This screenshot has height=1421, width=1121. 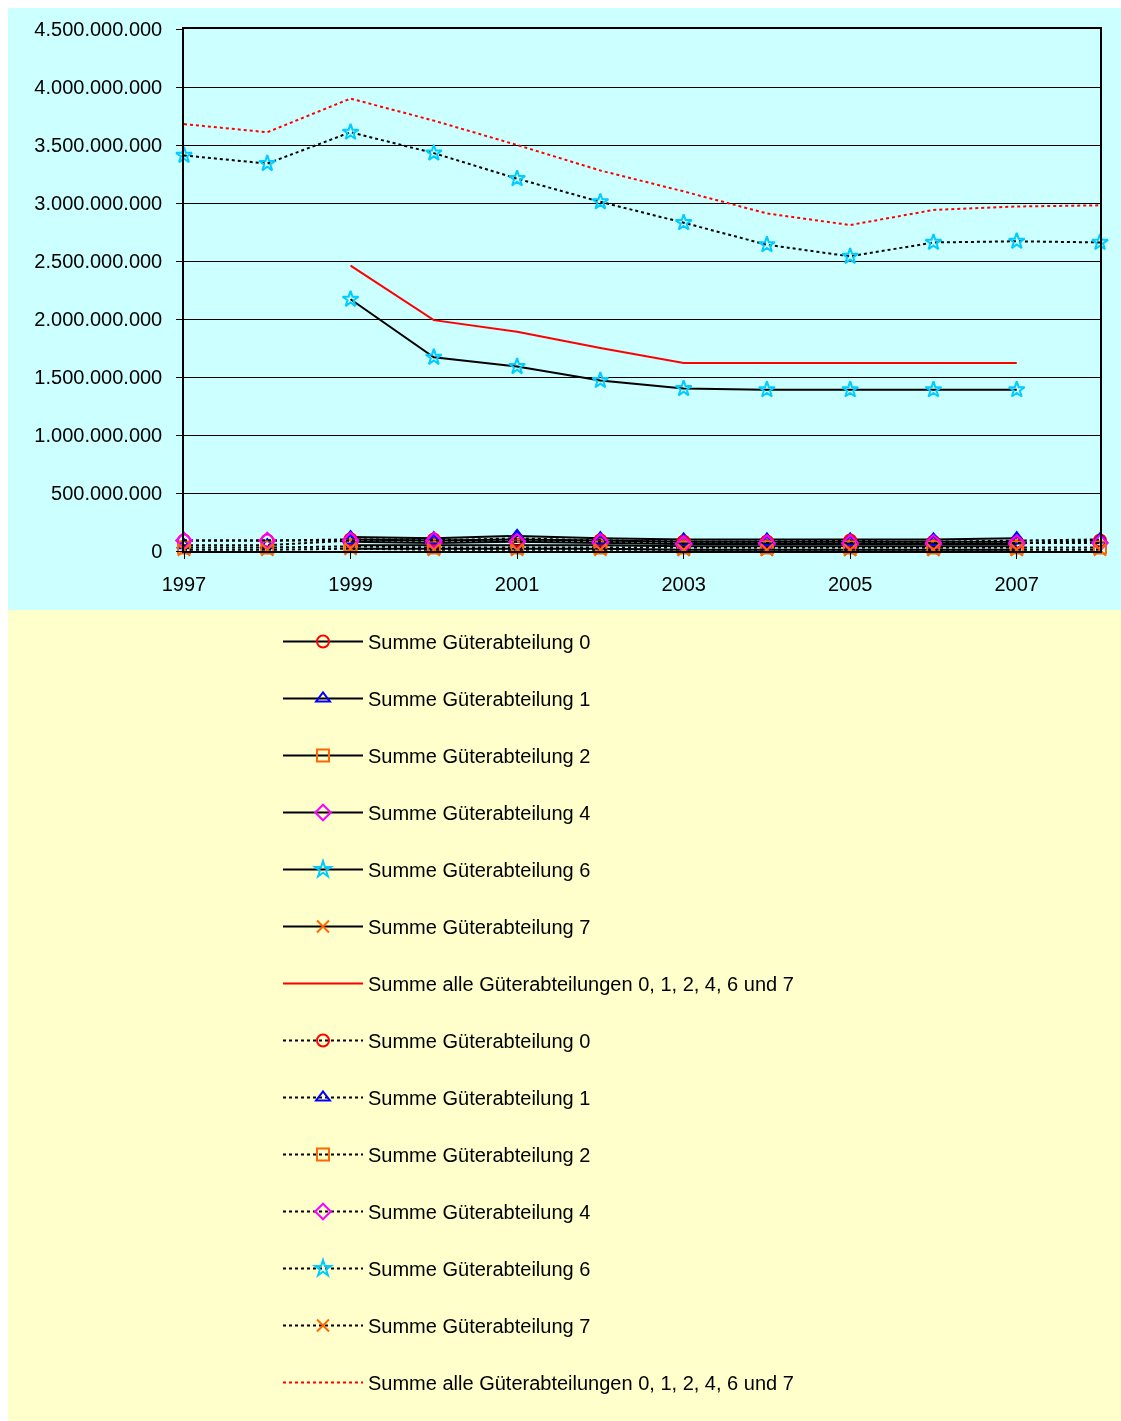 I want to click on y-tick-label: 4.500.000.000, so click(x=98, y=29).